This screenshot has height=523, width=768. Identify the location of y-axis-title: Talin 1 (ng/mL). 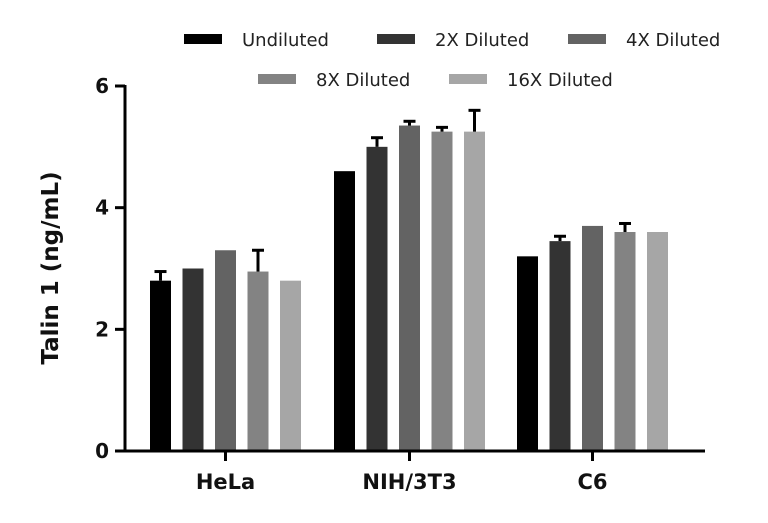
(51, 267).